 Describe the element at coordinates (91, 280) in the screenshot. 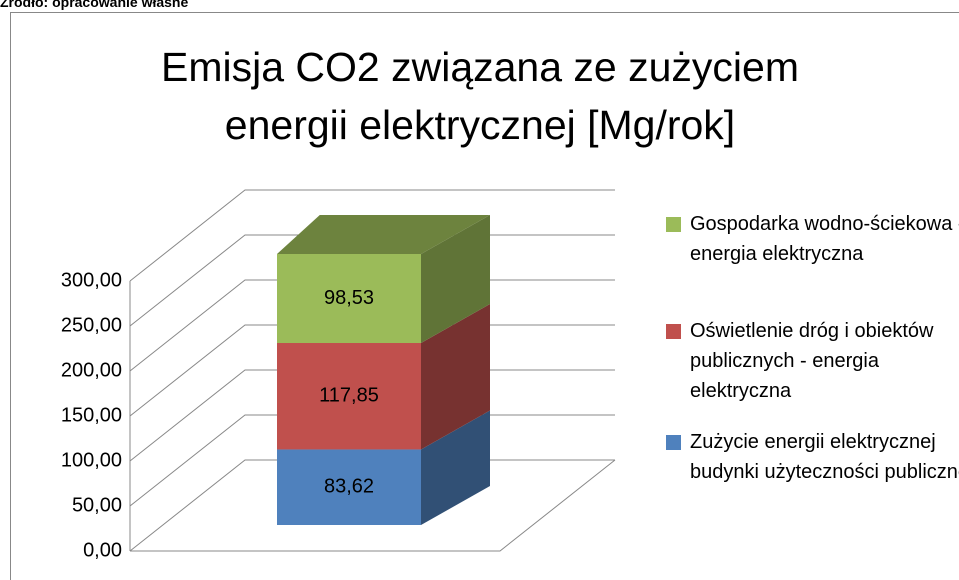

I see `y-tick-label: 300,00` at that location.